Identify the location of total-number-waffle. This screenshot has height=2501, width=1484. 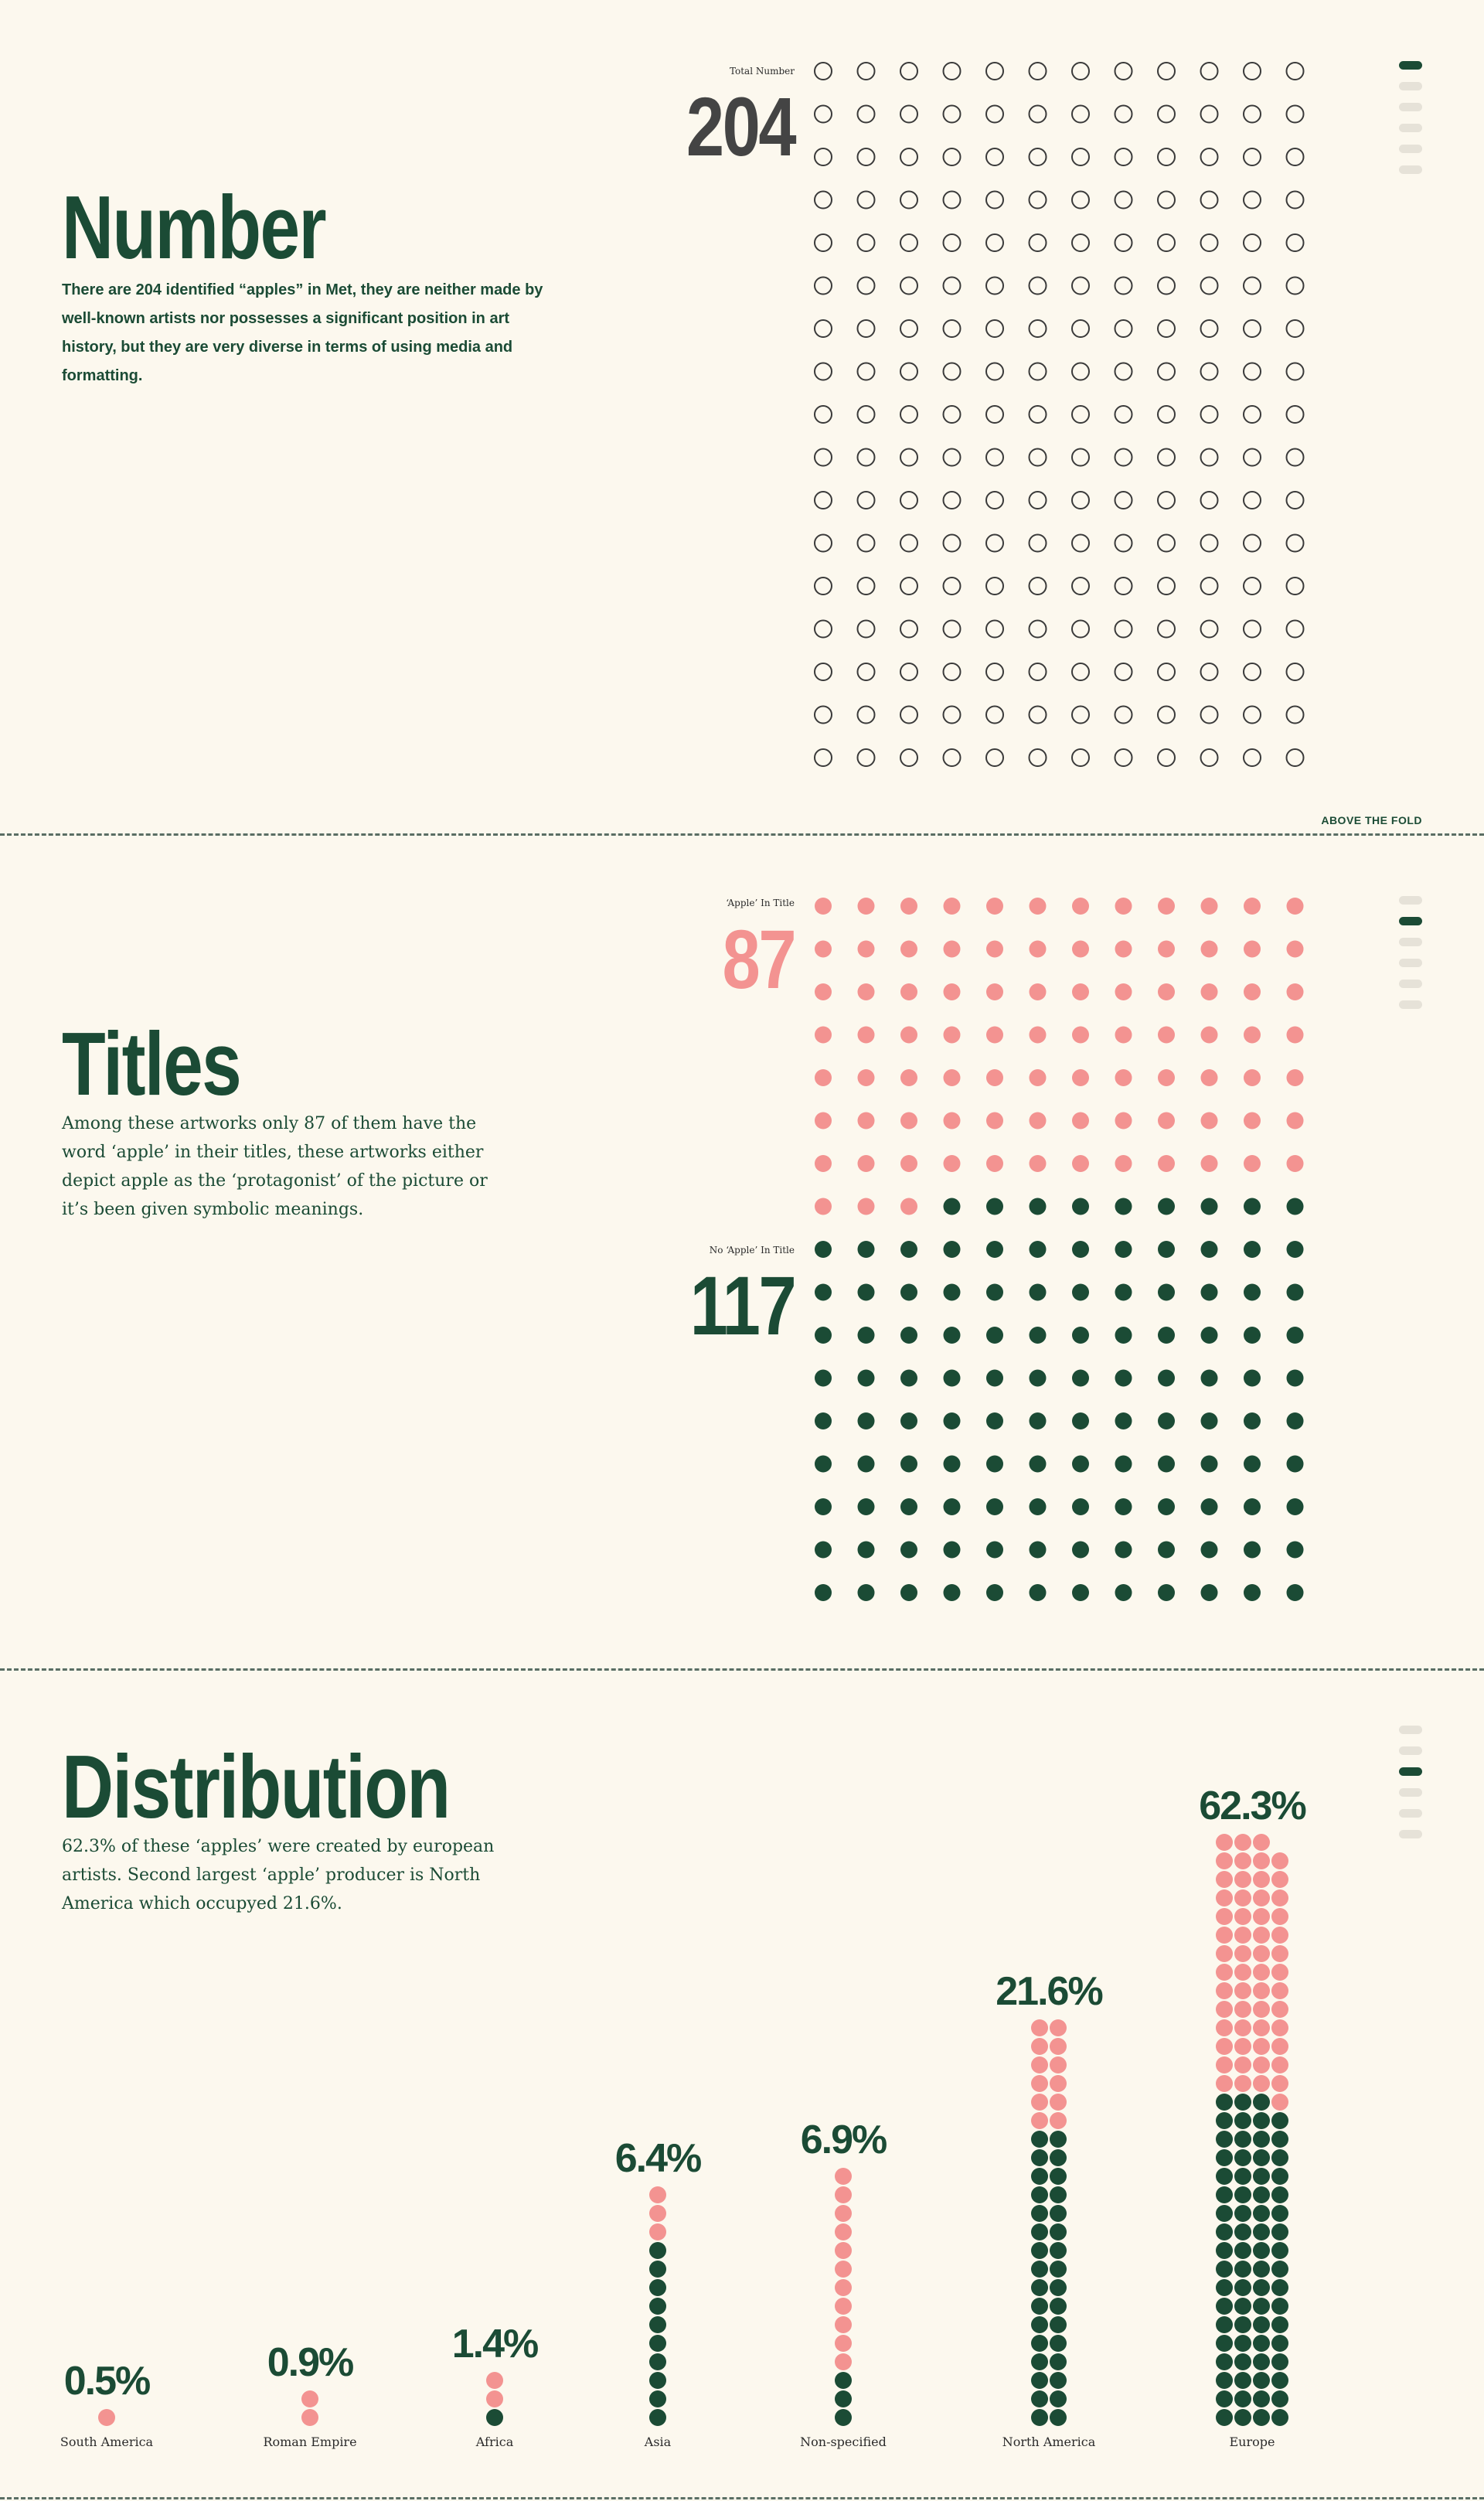
(1059, 414).